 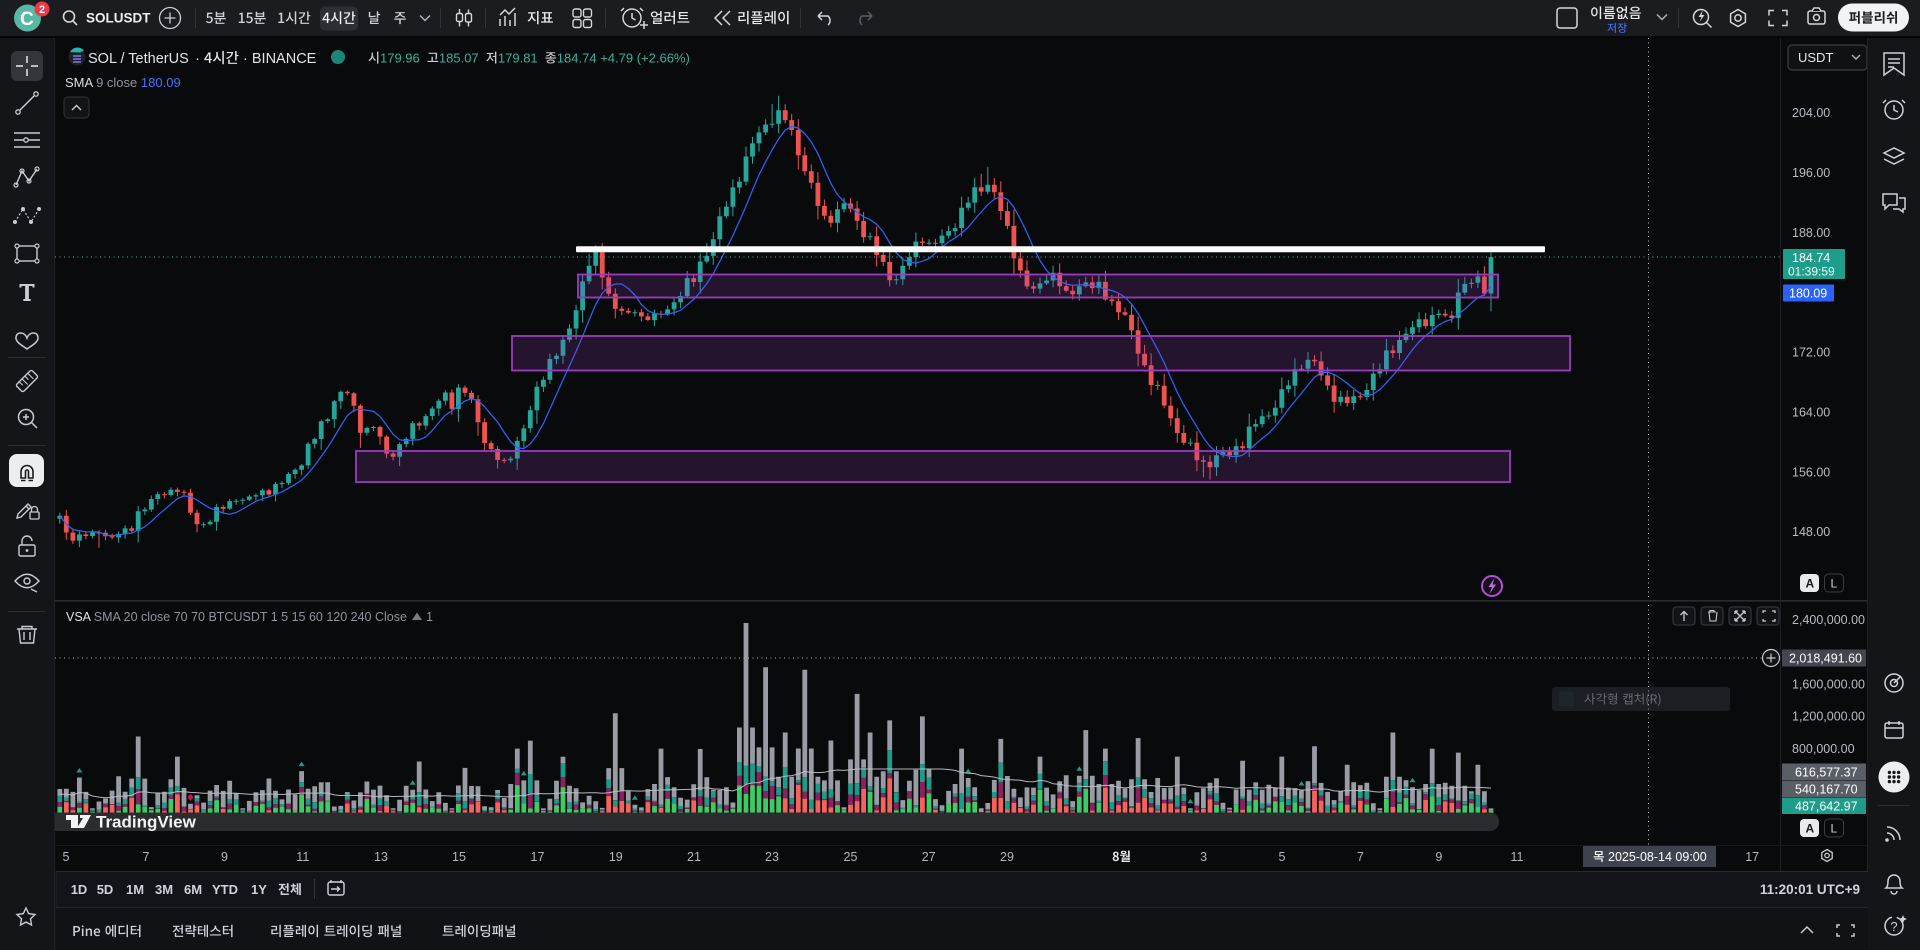 I want to click on svg-text: 3M, so click(x=164, y=889).